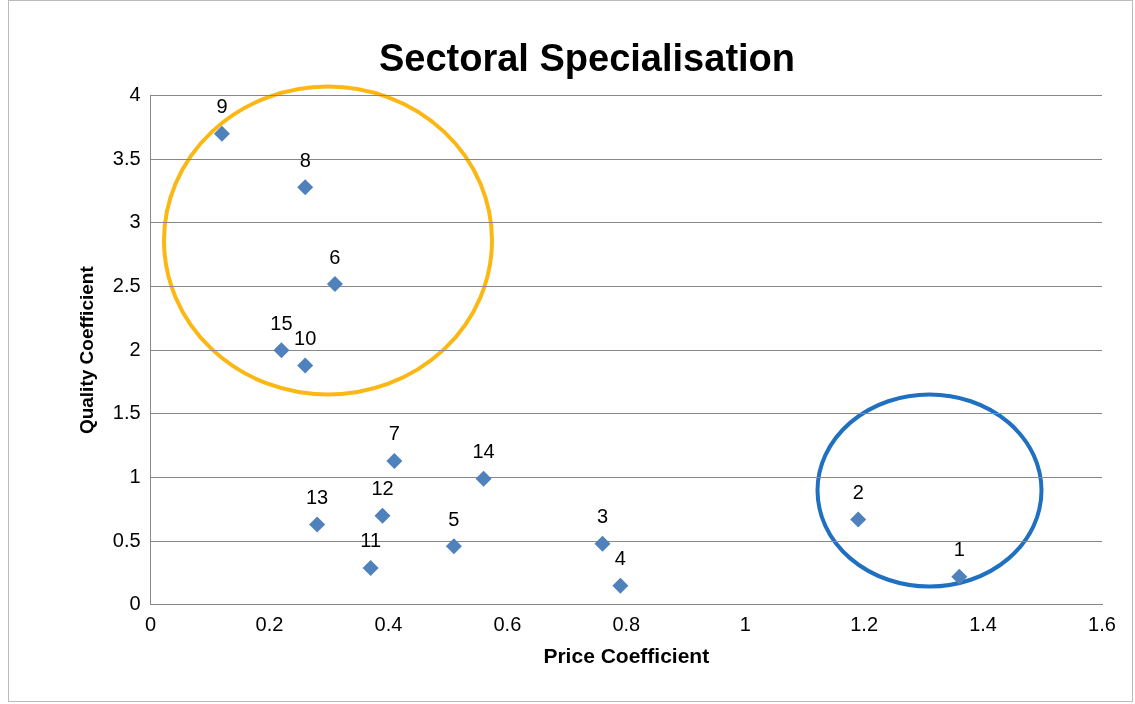  What do you see at coordinates (126, 412) in the screenshot?
I see `y-tick-label: 1.5` at bounding box center [126, 412].